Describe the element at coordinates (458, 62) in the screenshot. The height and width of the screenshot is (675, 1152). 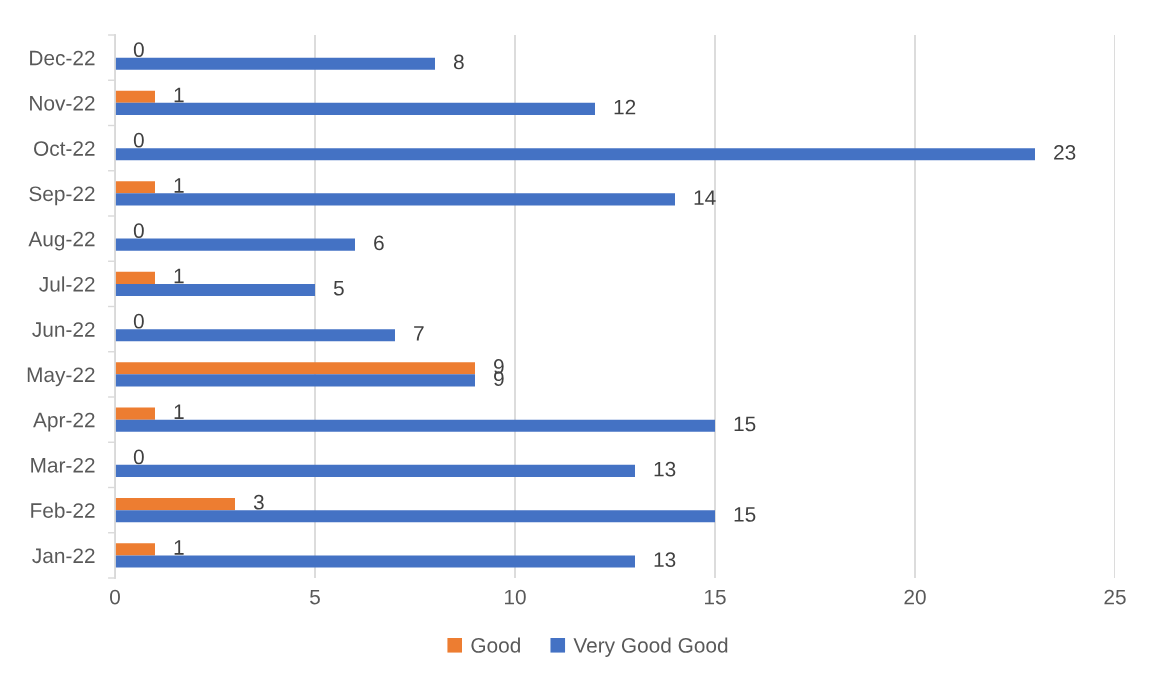
I see `data-label: 8` at that location.